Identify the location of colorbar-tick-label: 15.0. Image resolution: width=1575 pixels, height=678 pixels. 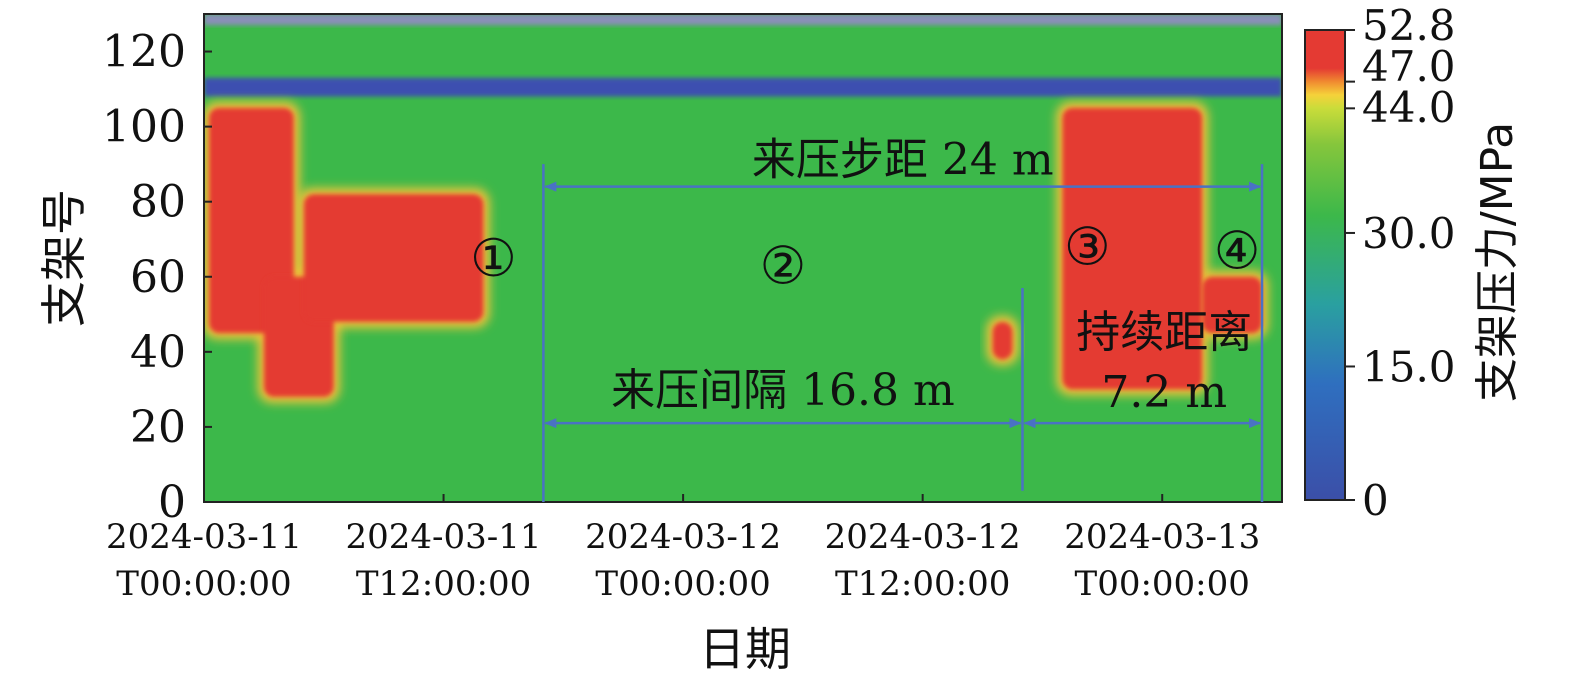
(1409, 366).